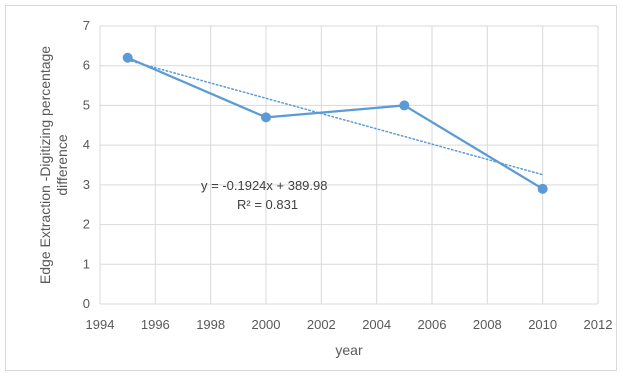 The width and height of the screenshot is (622, 376). Describe the element at coordinates (349, 350) in the screenshot. I see `x-axis-title: year` at that location.